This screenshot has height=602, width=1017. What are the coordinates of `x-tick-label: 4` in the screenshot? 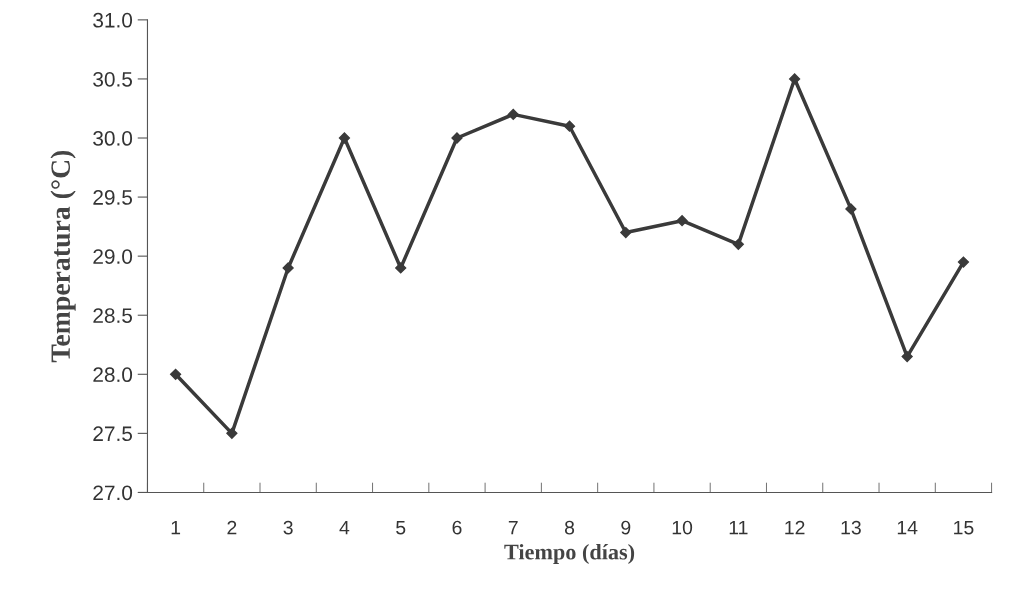 It's located at (344, 527).